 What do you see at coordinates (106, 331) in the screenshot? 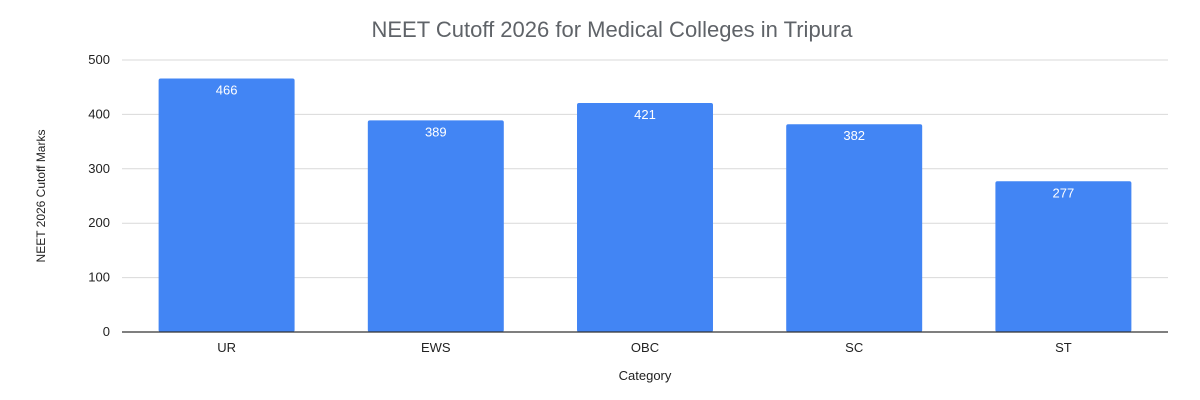
I see `y-tick-label: 0` at bounding box center [106, 331].